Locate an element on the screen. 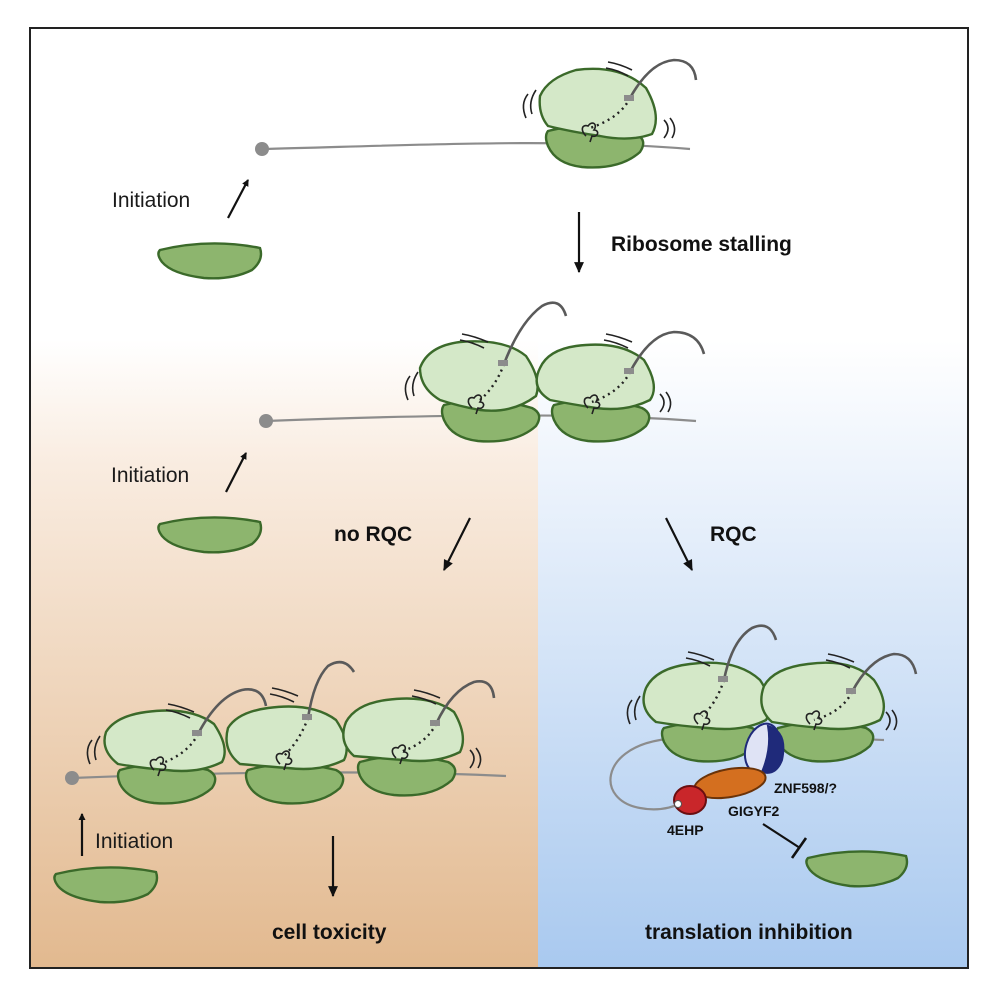  rqc-label: RQC is located at coordinates (733, 534).